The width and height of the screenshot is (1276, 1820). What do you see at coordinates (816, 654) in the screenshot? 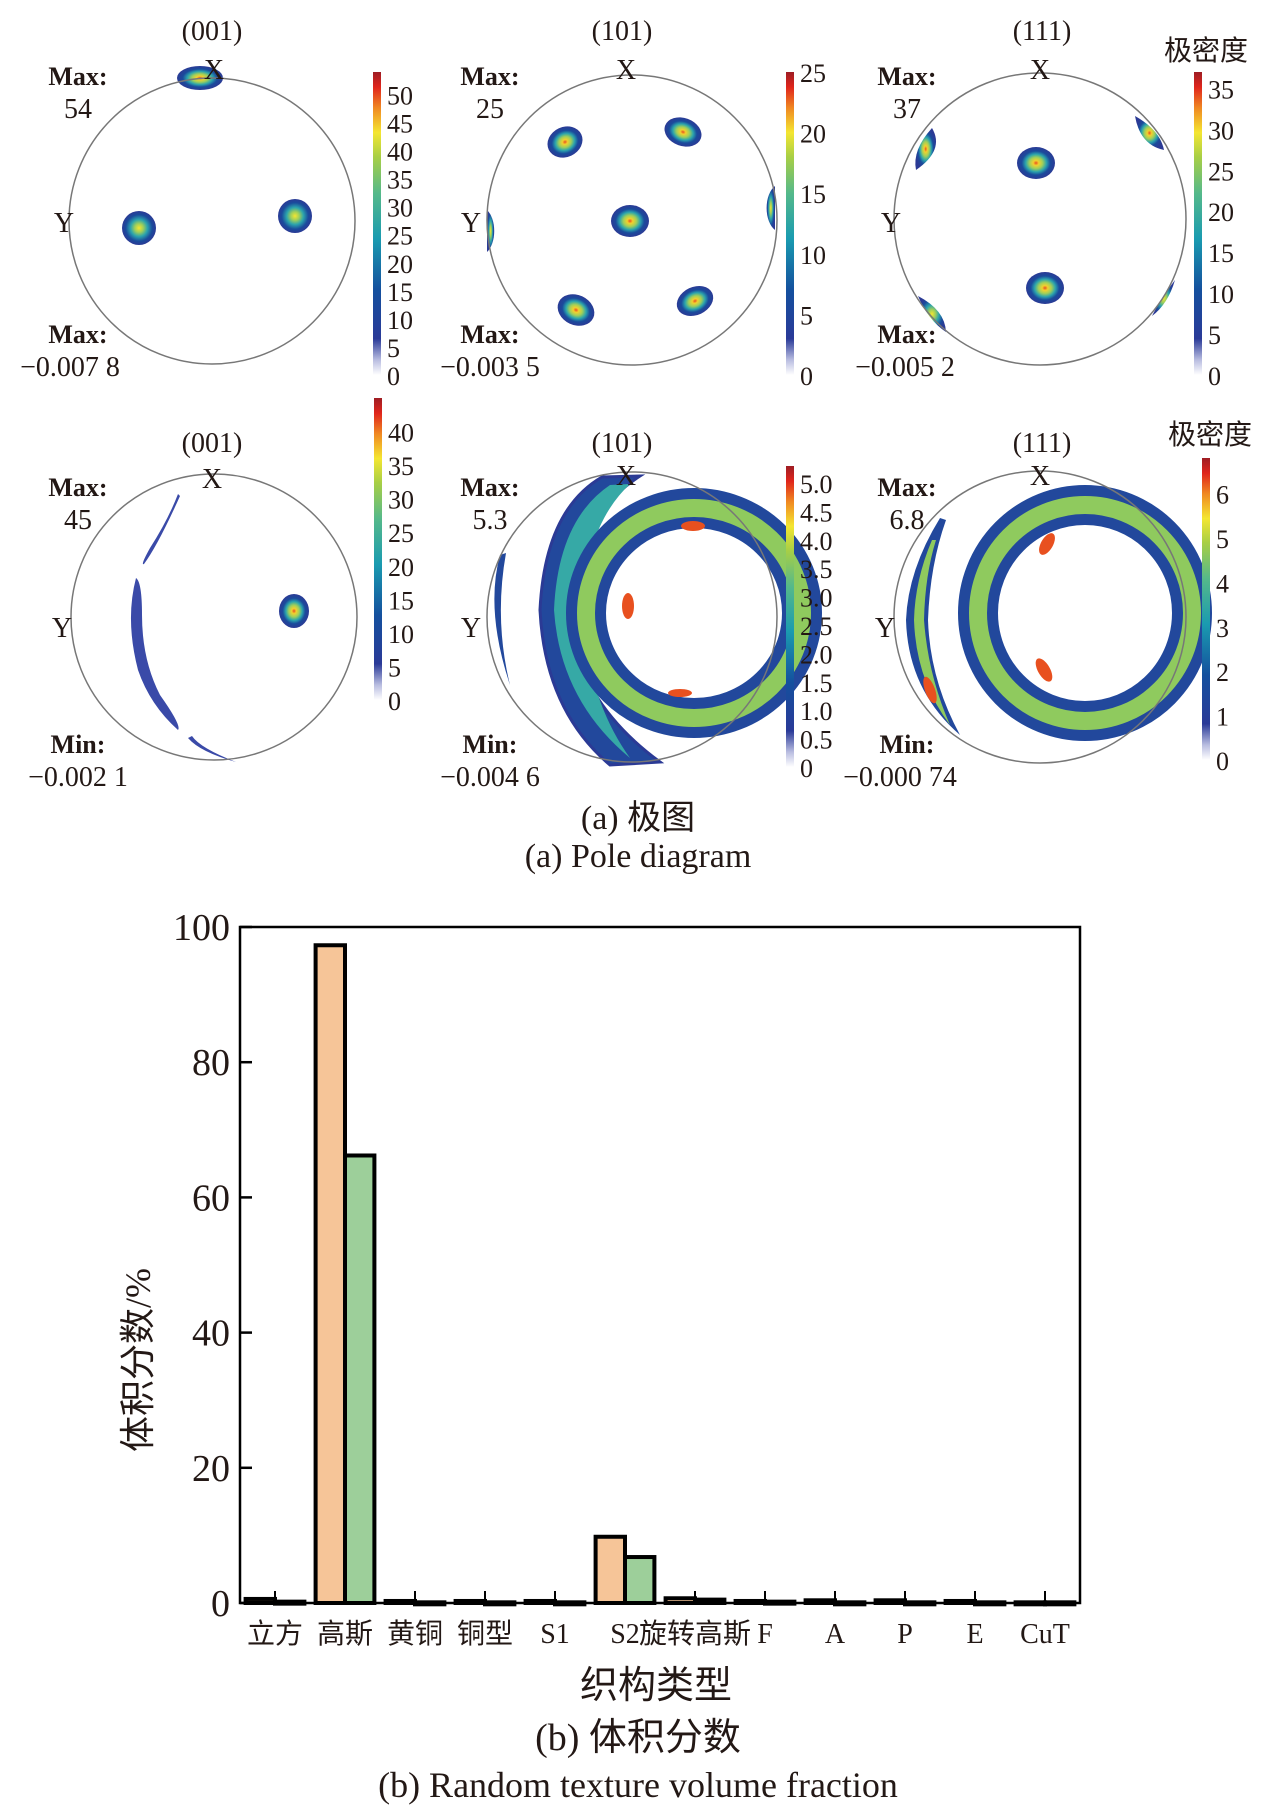
I see `colorbar-tick-label: 2.0` at bounding box center [816, 654].